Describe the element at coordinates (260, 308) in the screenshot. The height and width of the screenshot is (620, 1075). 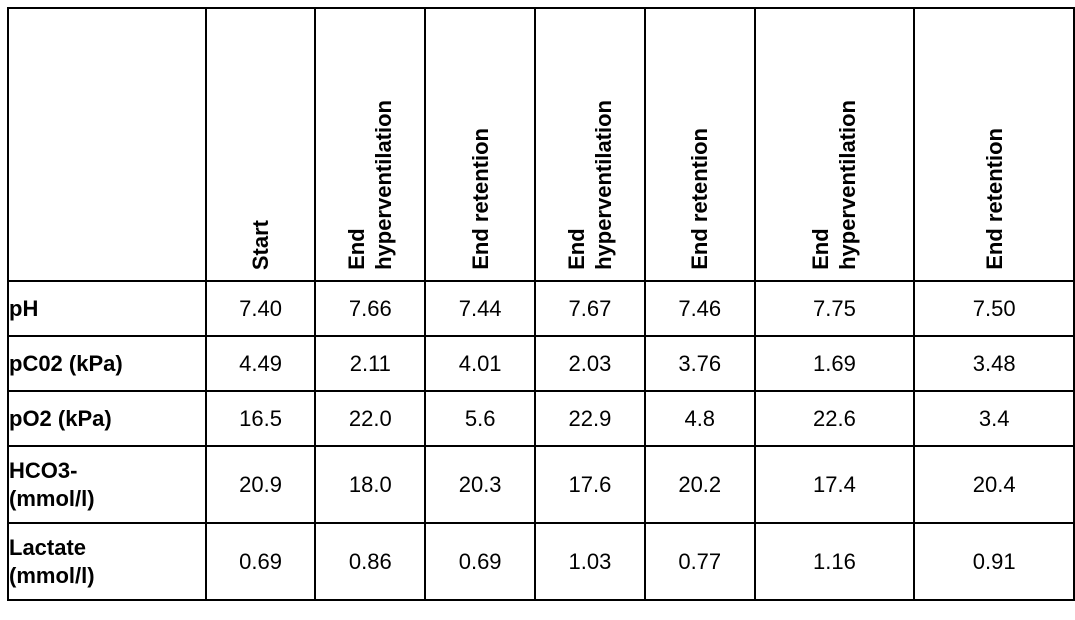
I see `table-cell: 7.40` at that location.